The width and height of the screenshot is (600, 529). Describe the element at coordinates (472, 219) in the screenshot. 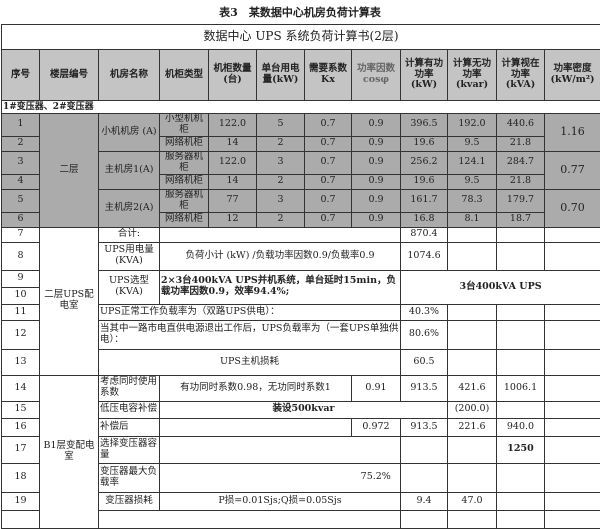

I see `reactive-power: 8.1` at that location.